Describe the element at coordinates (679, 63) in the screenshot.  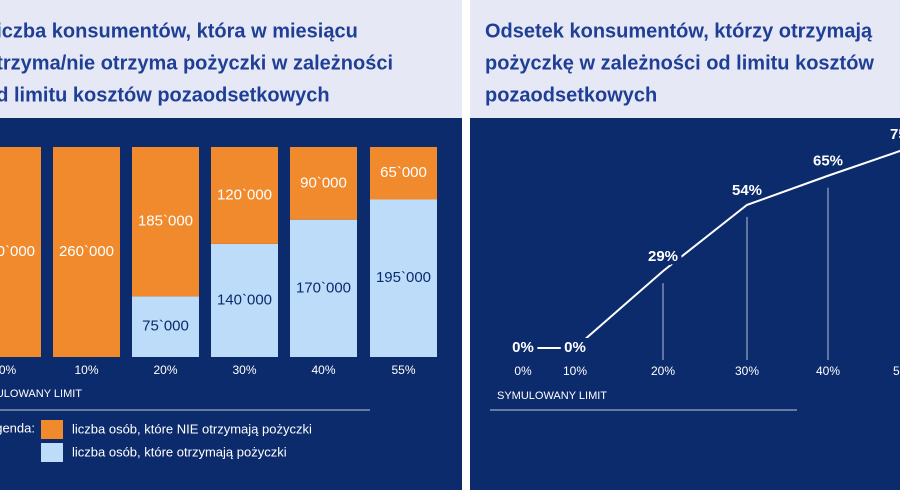
I see `chart-title: pożyczkę w zależności od limitu kosztów` at that location.